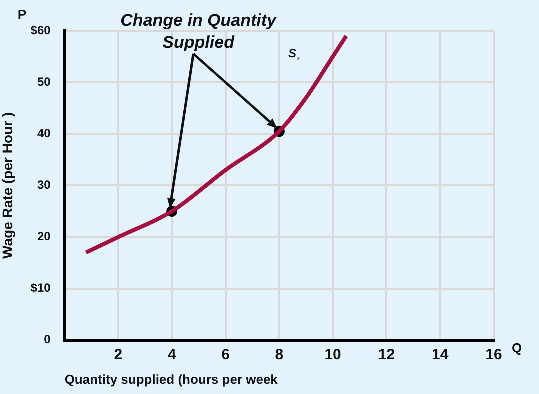 The width and height of the screenshot is (539, 394). What do you see at coordinates (8, 185) in the screenshot?
I see `y-axis-title: Wage Rate (per Hour )` at bounding box center [8, 185].